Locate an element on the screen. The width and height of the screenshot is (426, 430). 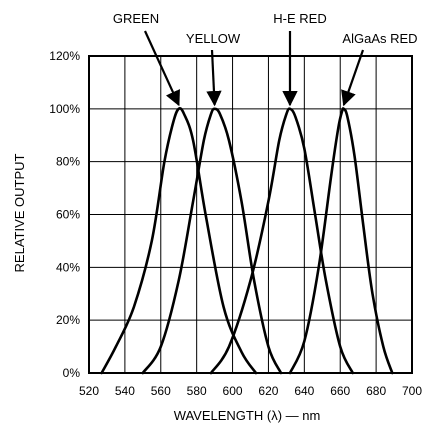
x-axis-title: WAVELENGTH (λ) — nm is located at coordinates (247, 415).